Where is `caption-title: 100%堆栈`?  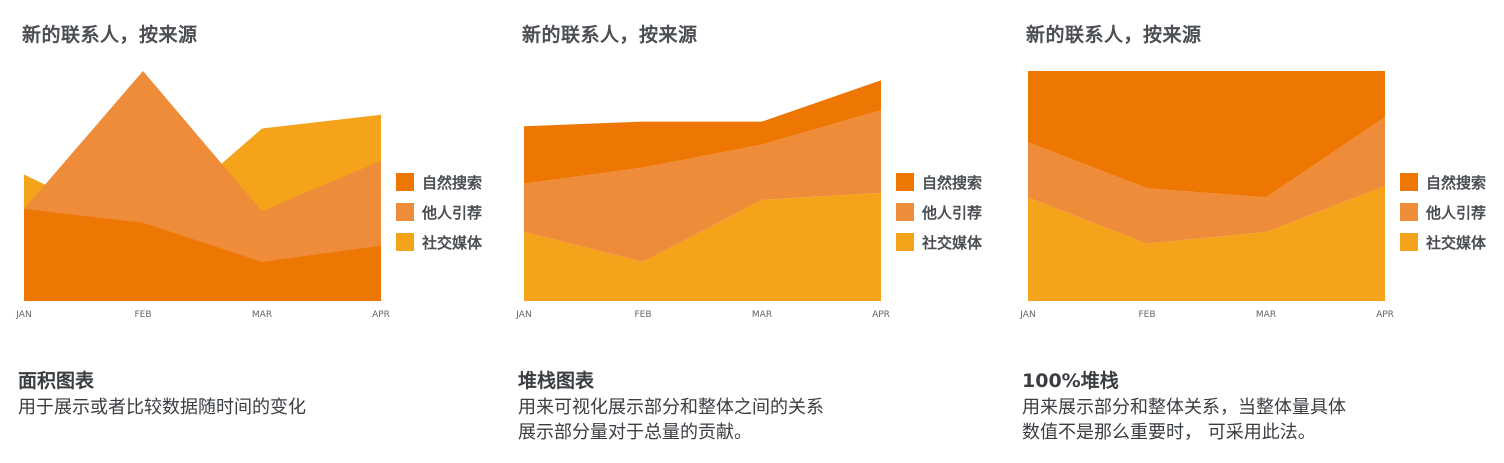 caption-title: 100%堆栈 is located at coordinates (1070, 381).